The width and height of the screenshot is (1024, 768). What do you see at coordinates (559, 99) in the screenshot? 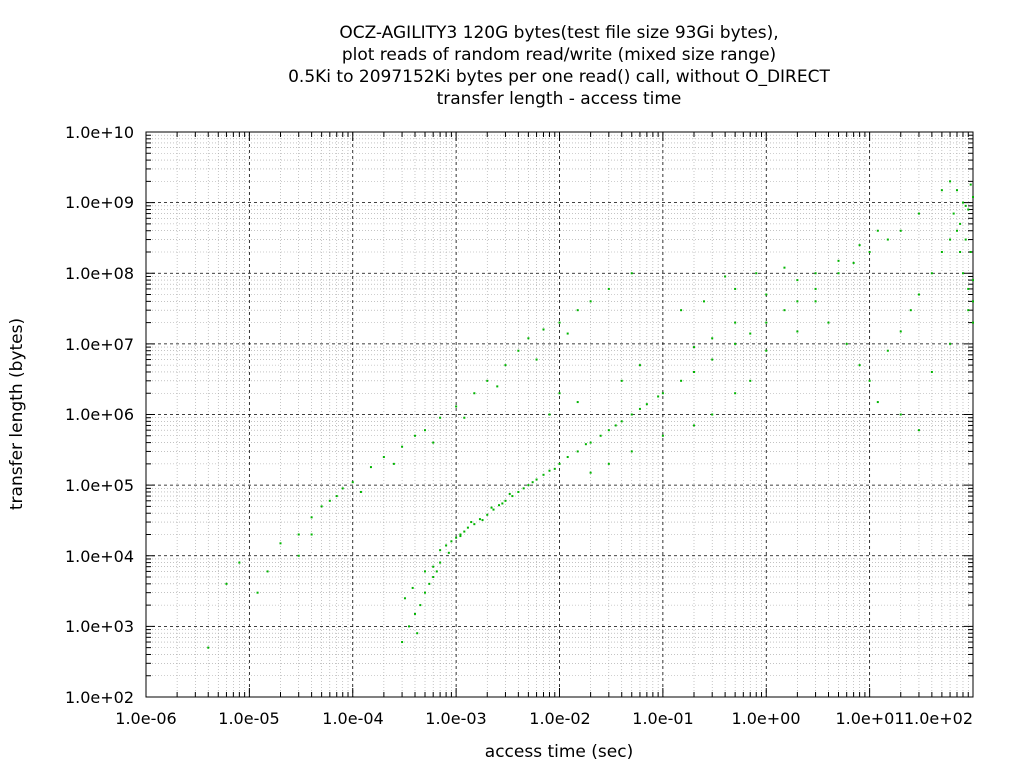
I see `title-line-4: transfer length - access time` at bounding box center [559, 99].